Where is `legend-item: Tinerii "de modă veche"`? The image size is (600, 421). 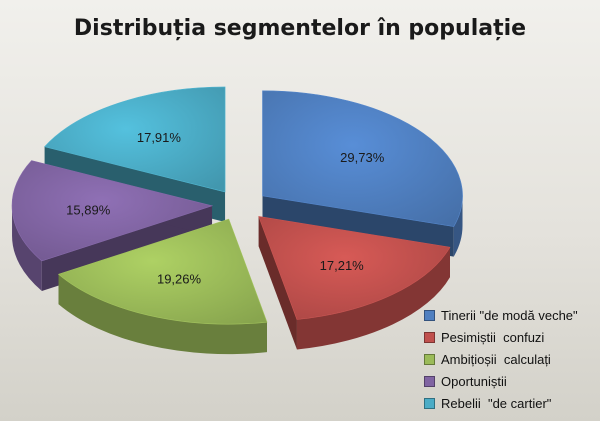
legend-item: Tinerii "de modă veche" is located at coordinates (501, 315).